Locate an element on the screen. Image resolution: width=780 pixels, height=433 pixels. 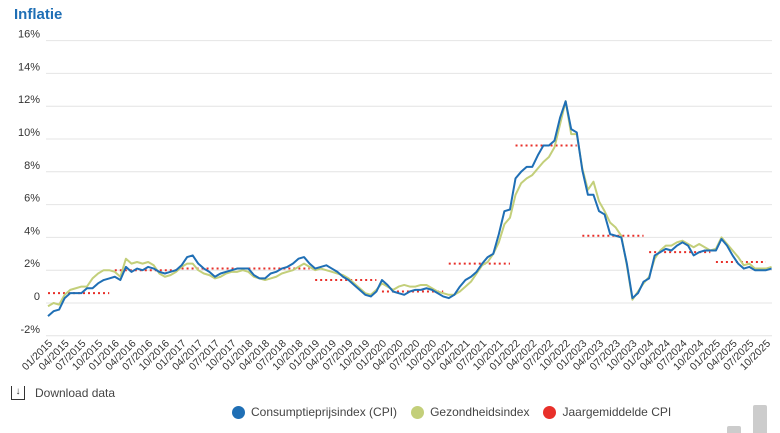
legend-dot-yearly is located at coordinates (550, 412).